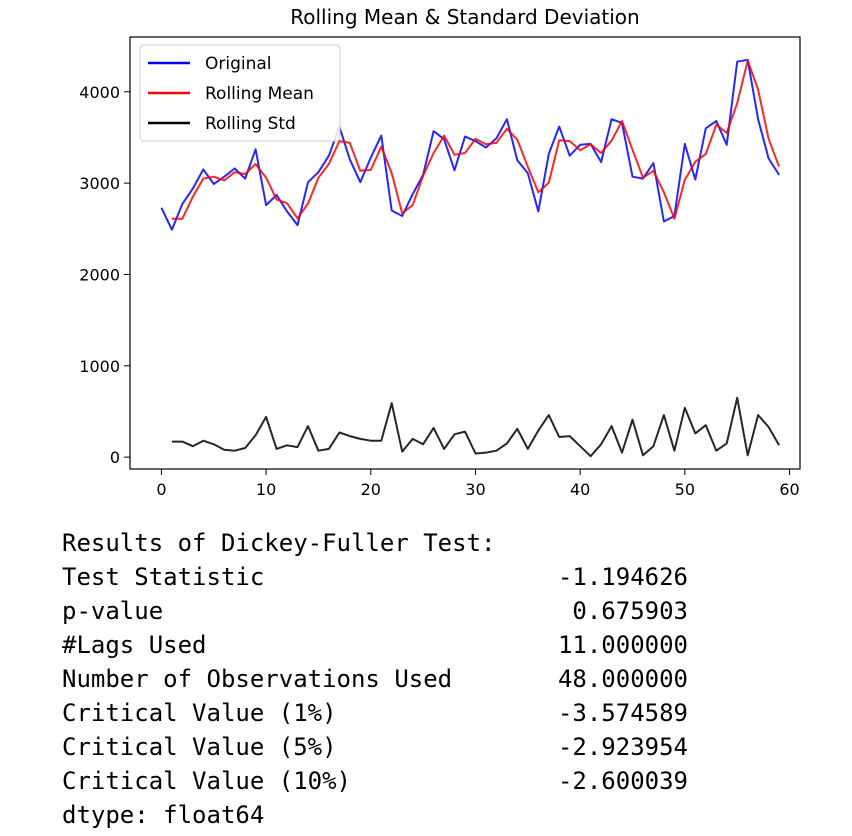 The height and width of the screenshot is (836, 852). What do you see at coordinates (622, 645) in the screenshot?
I see `output-row-value: 11.000000` at bounding box center [622, 645].